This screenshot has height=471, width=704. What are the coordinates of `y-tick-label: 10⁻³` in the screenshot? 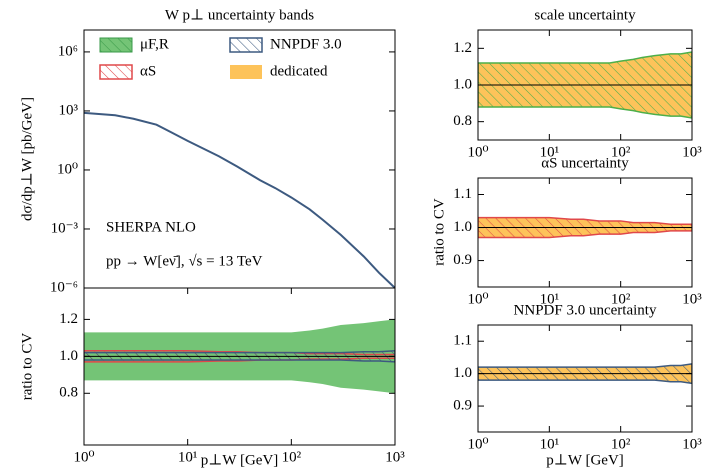 It's located at (65, 228).